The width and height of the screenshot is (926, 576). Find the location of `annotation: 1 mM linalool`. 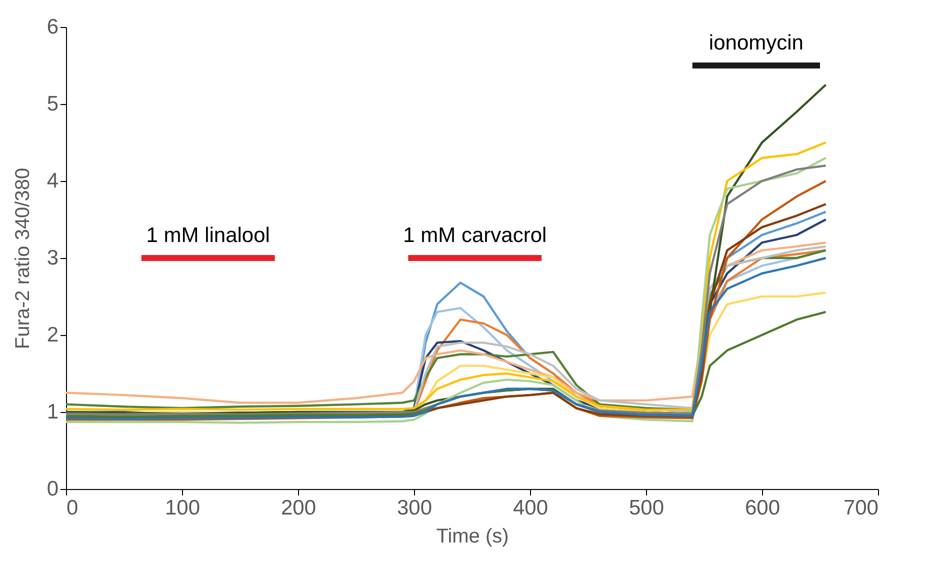

annotation: 1 mM linalool is located at coordinates (208, 235).